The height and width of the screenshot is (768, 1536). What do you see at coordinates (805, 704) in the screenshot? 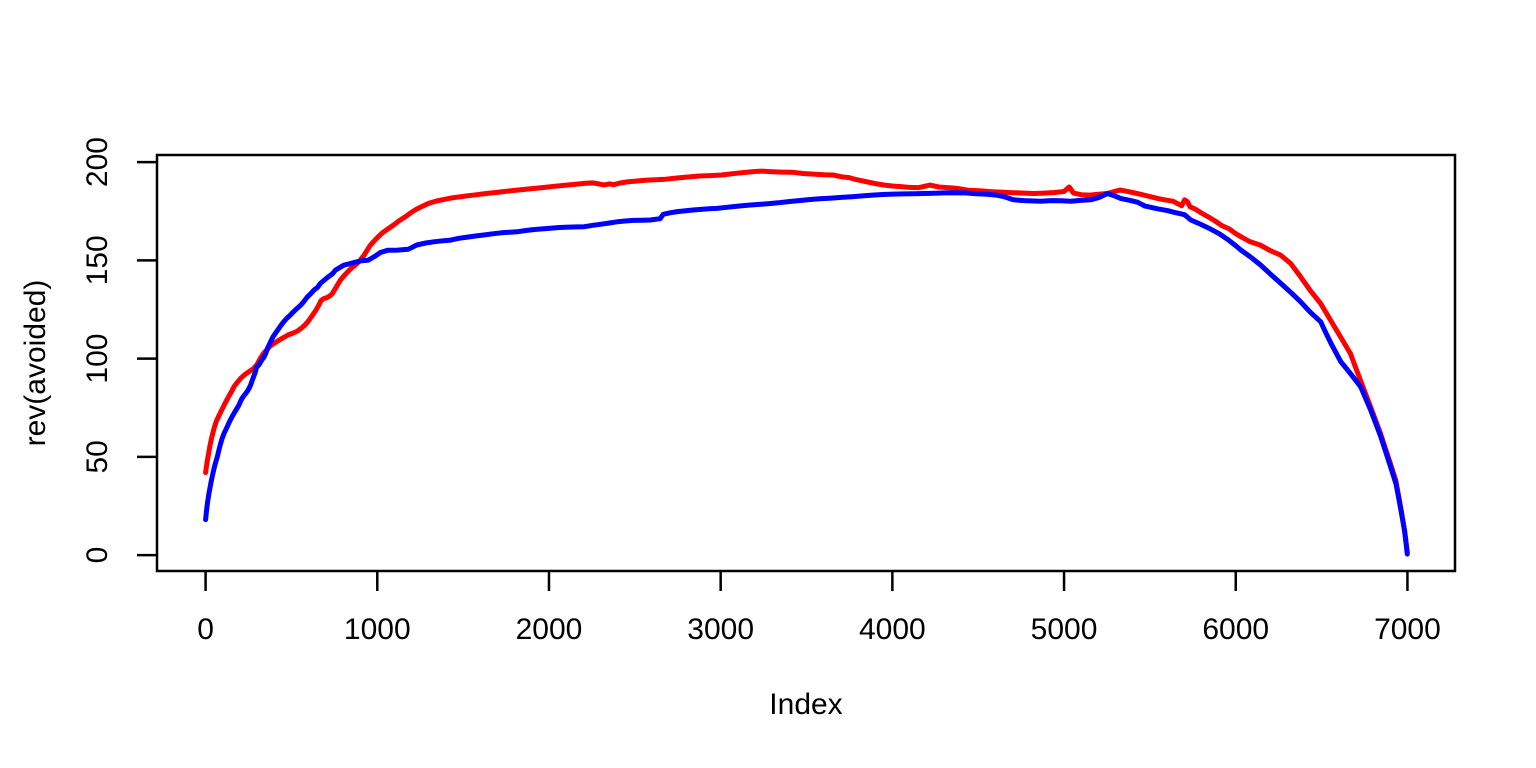
I see `x-axis-title: Index` at bounding box center [805, 704].